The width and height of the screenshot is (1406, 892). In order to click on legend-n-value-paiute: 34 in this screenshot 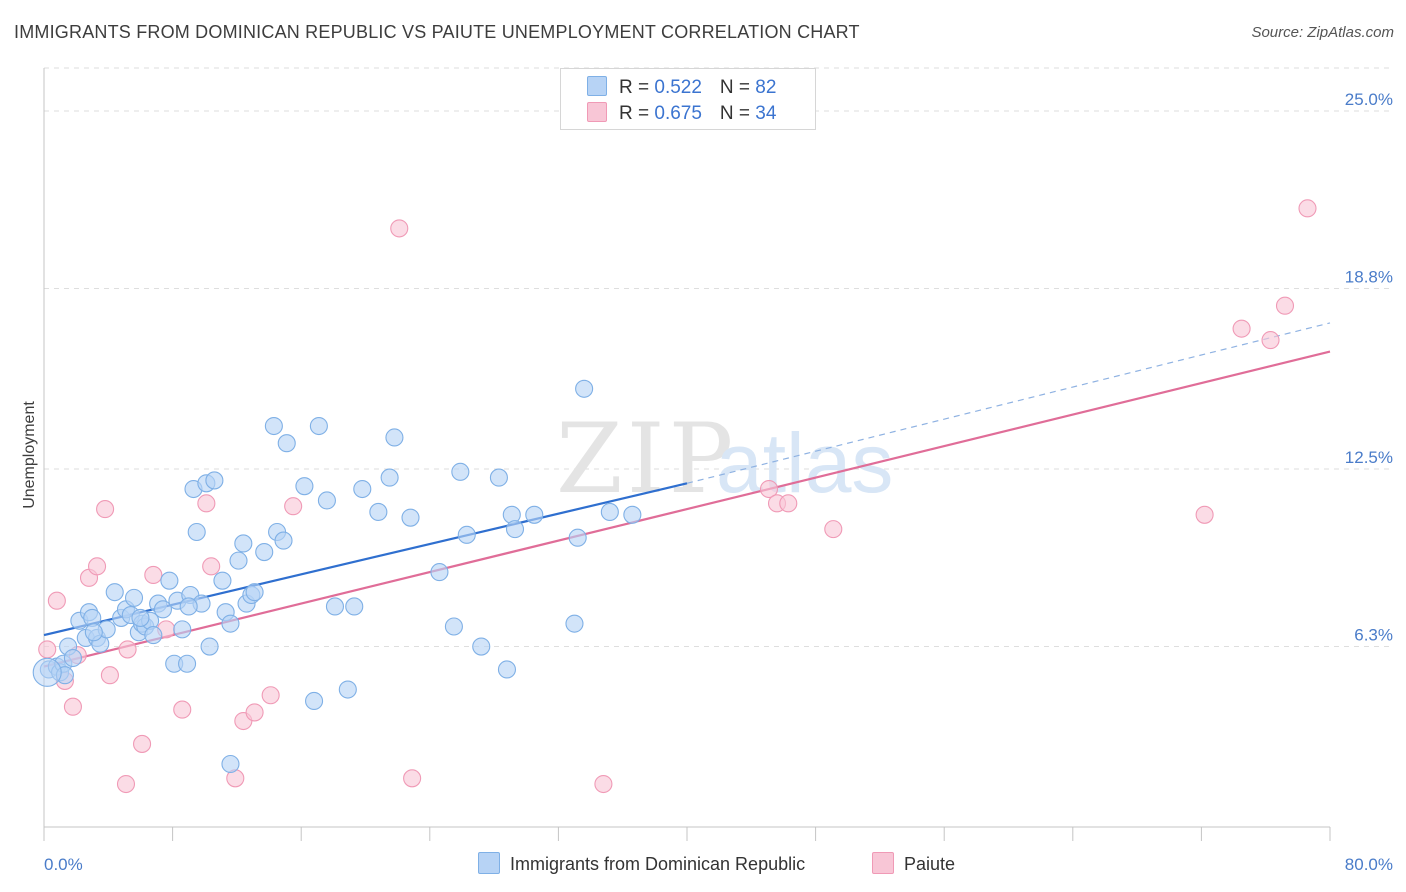, I will do `click(766, 113)`.